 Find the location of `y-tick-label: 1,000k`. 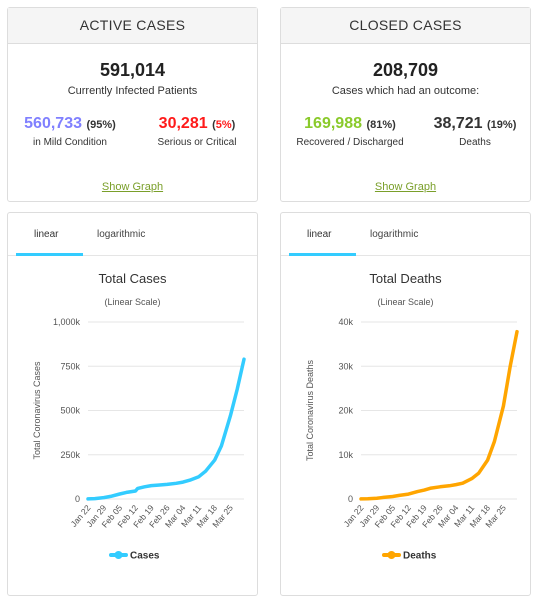

y-tick-label: 1,000k is located at coordinates (67, 322).